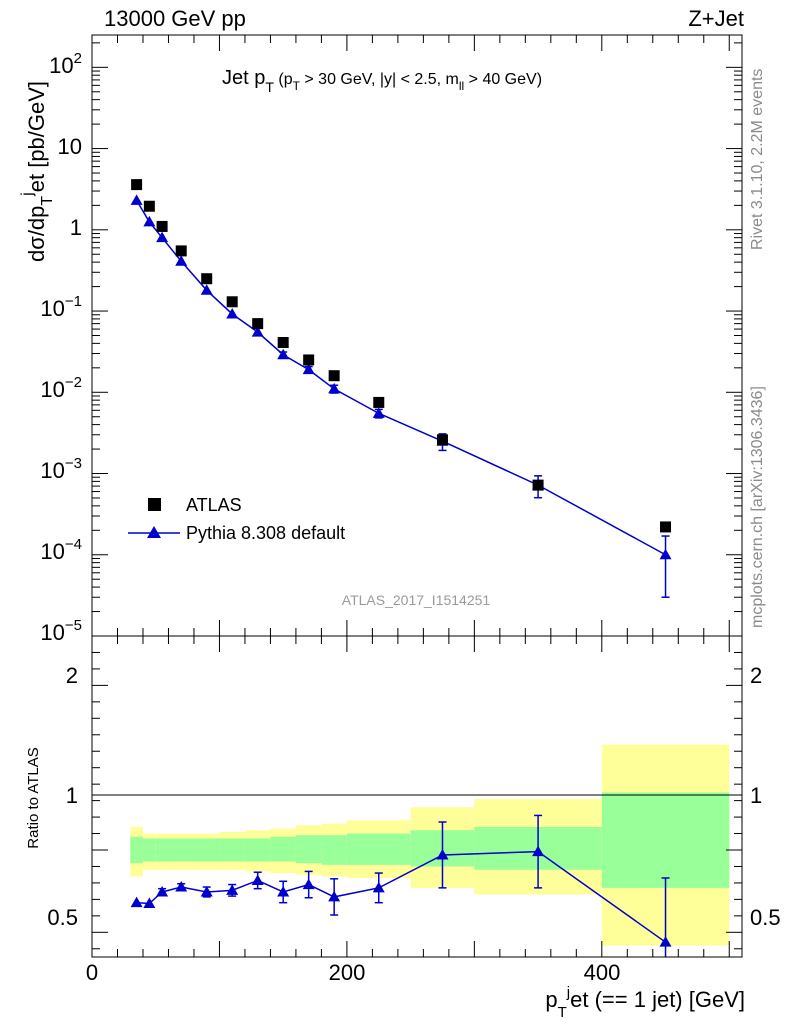 This screenshot has width=786, height=1024. What do you see at coordinates (154, 504) in the screenshot?
I see `legend-atlas-marker` at bounding box center [154, 504].